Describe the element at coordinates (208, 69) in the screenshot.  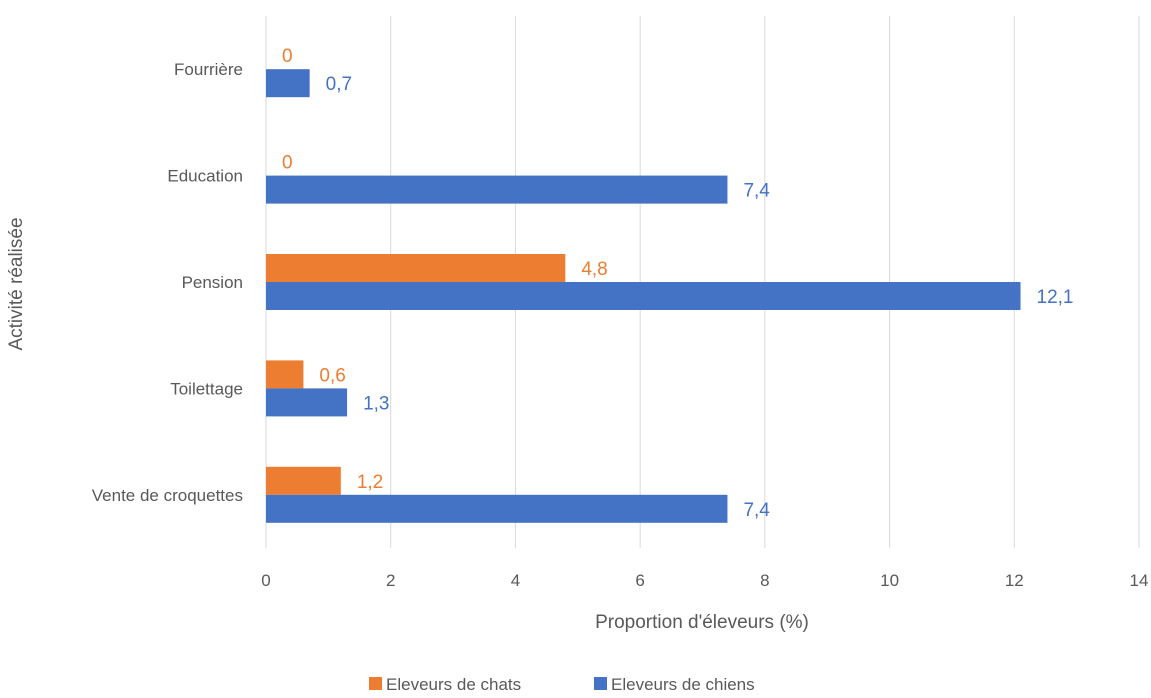
I see `y-tick-label: Fourrière` at that location.